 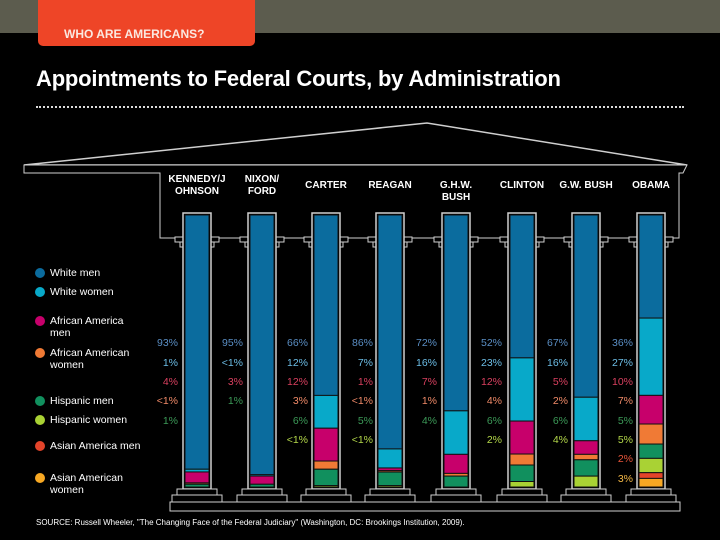 I want to click on value-label: 52%, so click(x=491, y=343).